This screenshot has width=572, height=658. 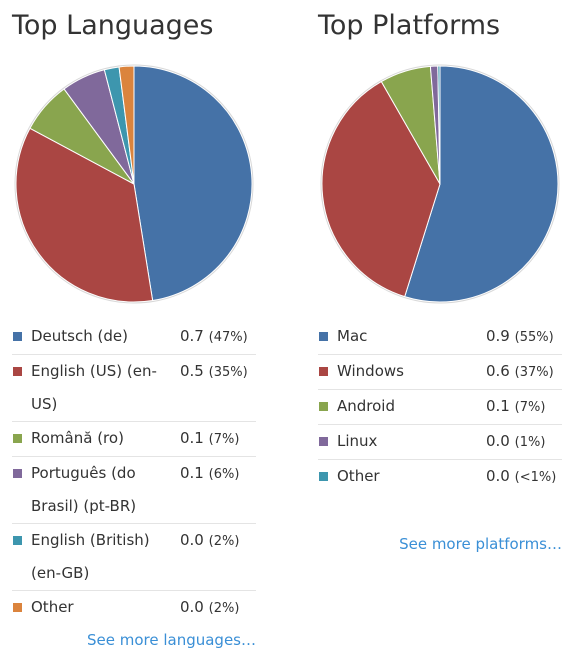 What do you see at coordinates (535, 477) in the screenshot?
I see `value-percent: (<1%)` at bounding box center [535, 477].